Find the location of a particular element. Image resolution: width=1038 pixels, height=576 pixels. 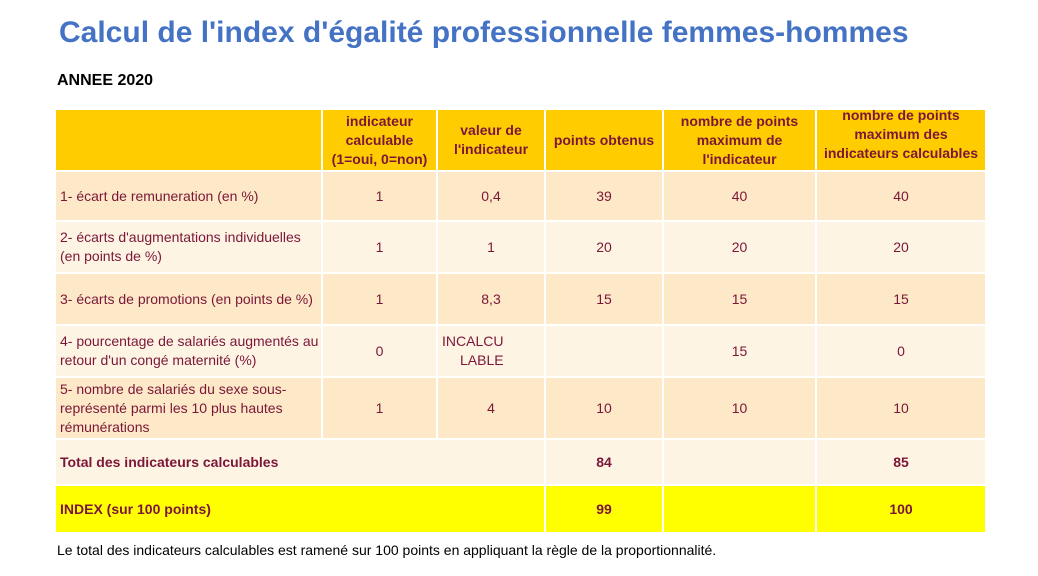

row-value: 8,3 is located at coordinates (491, 299).